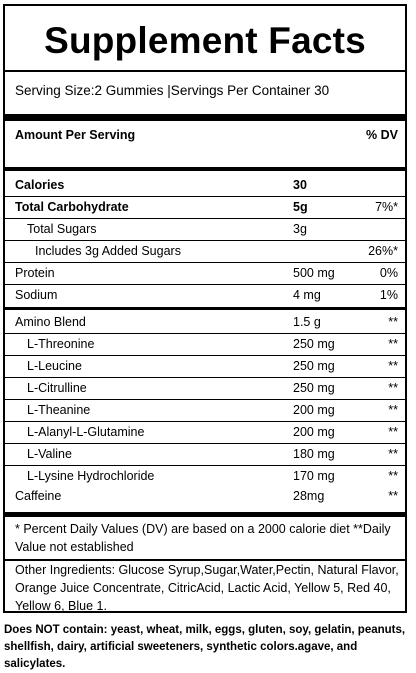  Describe the element at coordinates (386, 207) in the screenshot. I see `nutrient-dv: 7%*` at that location.